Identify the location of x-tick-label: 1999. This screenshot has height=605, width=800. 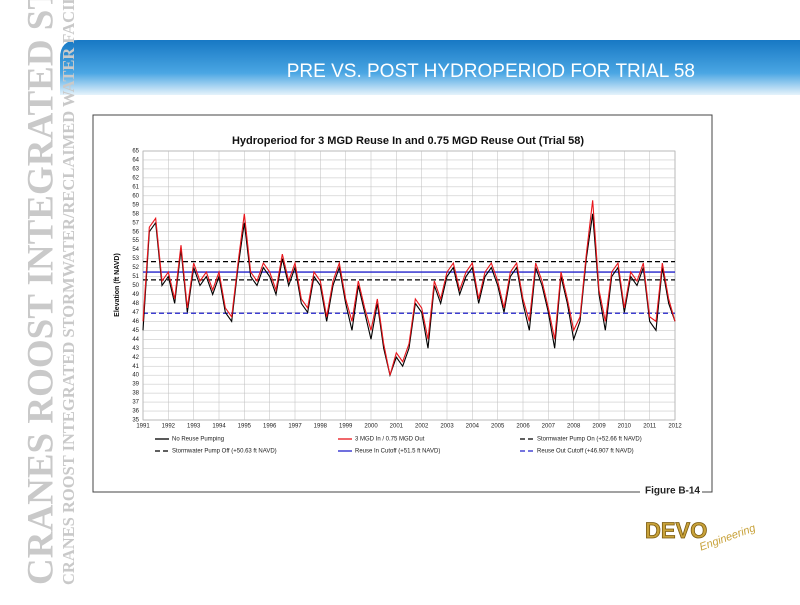
(346, 427).